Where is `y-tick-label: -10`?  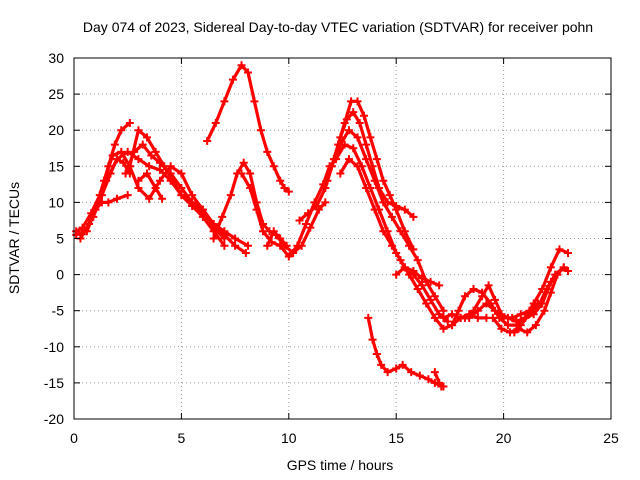
y-tick-label: -10 is located at coordinates (54, 347).